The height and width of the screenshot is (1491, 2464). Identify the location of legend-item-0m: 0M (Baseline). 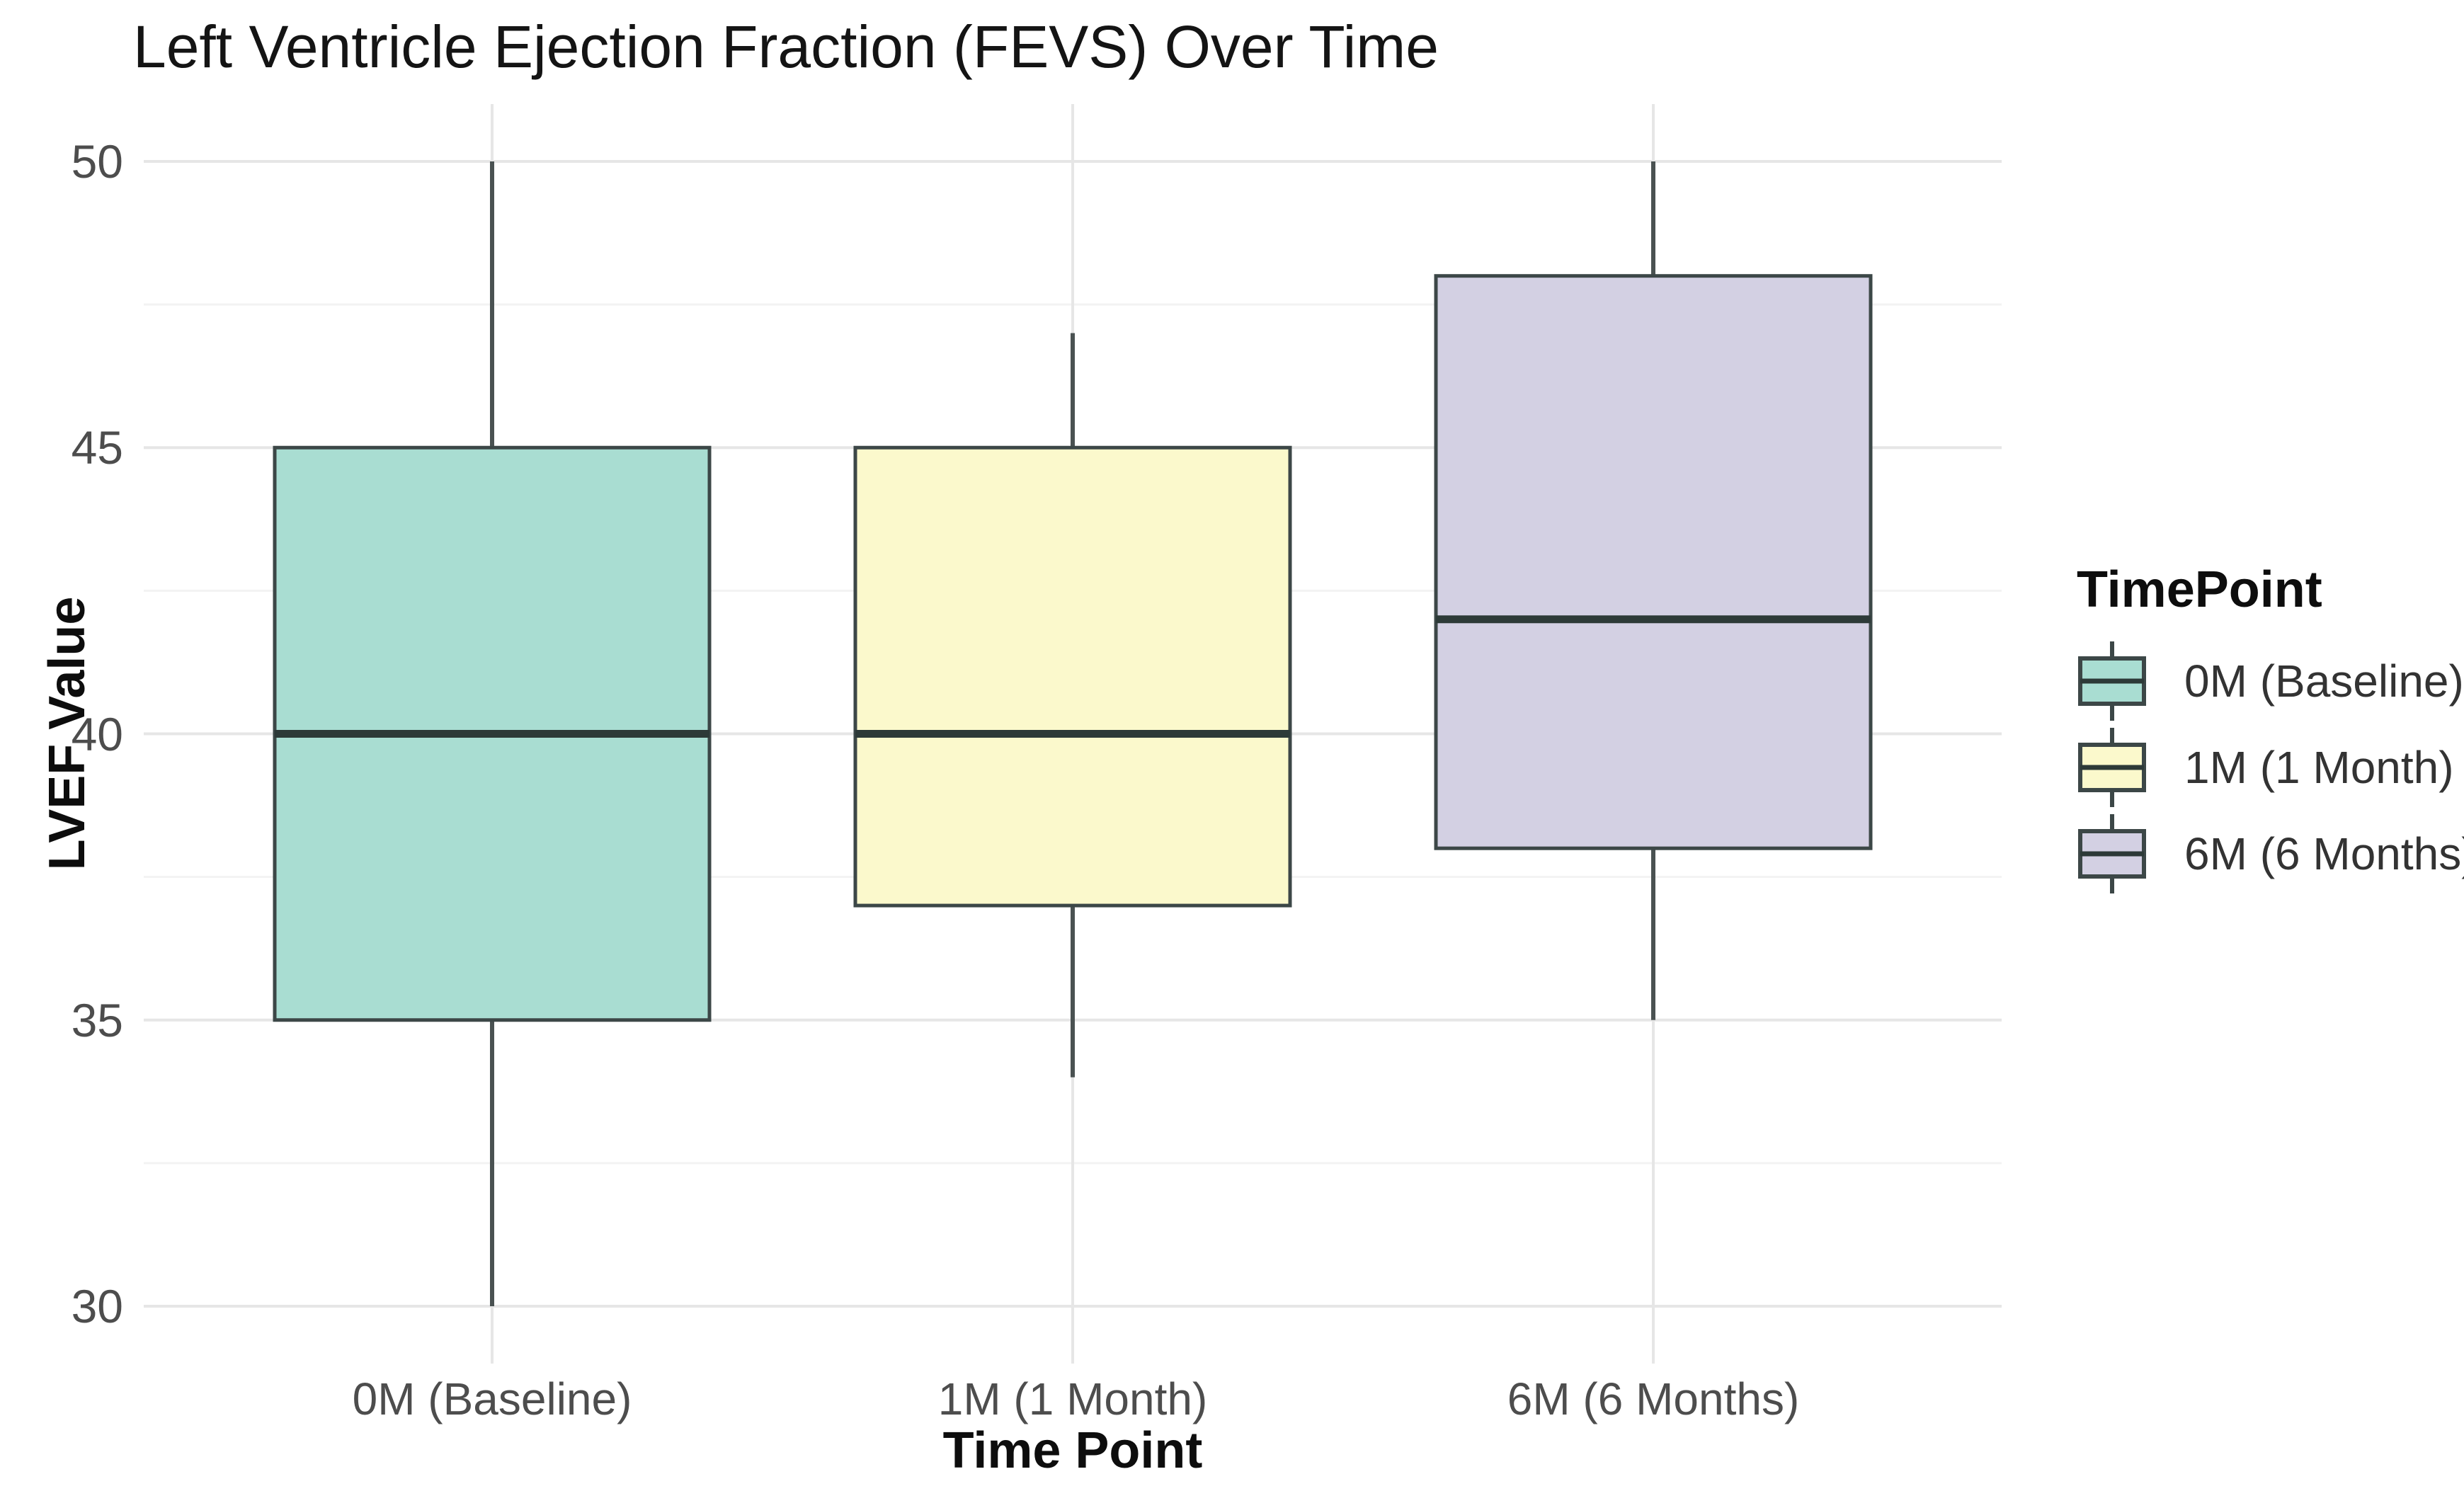
(2271, 681).